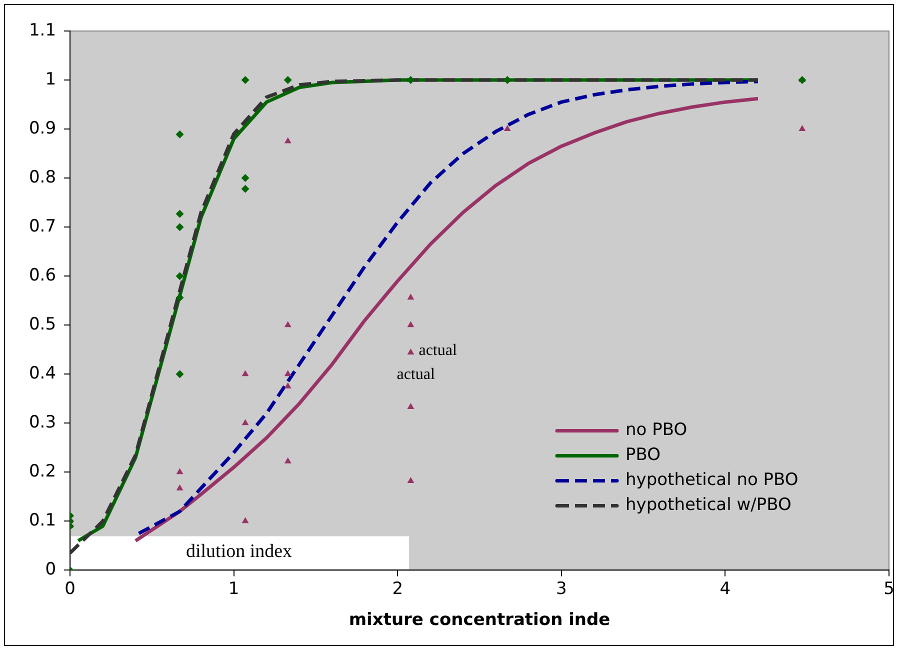 The width and height of the screenshot is (898, 650). I want to click on y-tick-label: 0.2, so click(42, 472).